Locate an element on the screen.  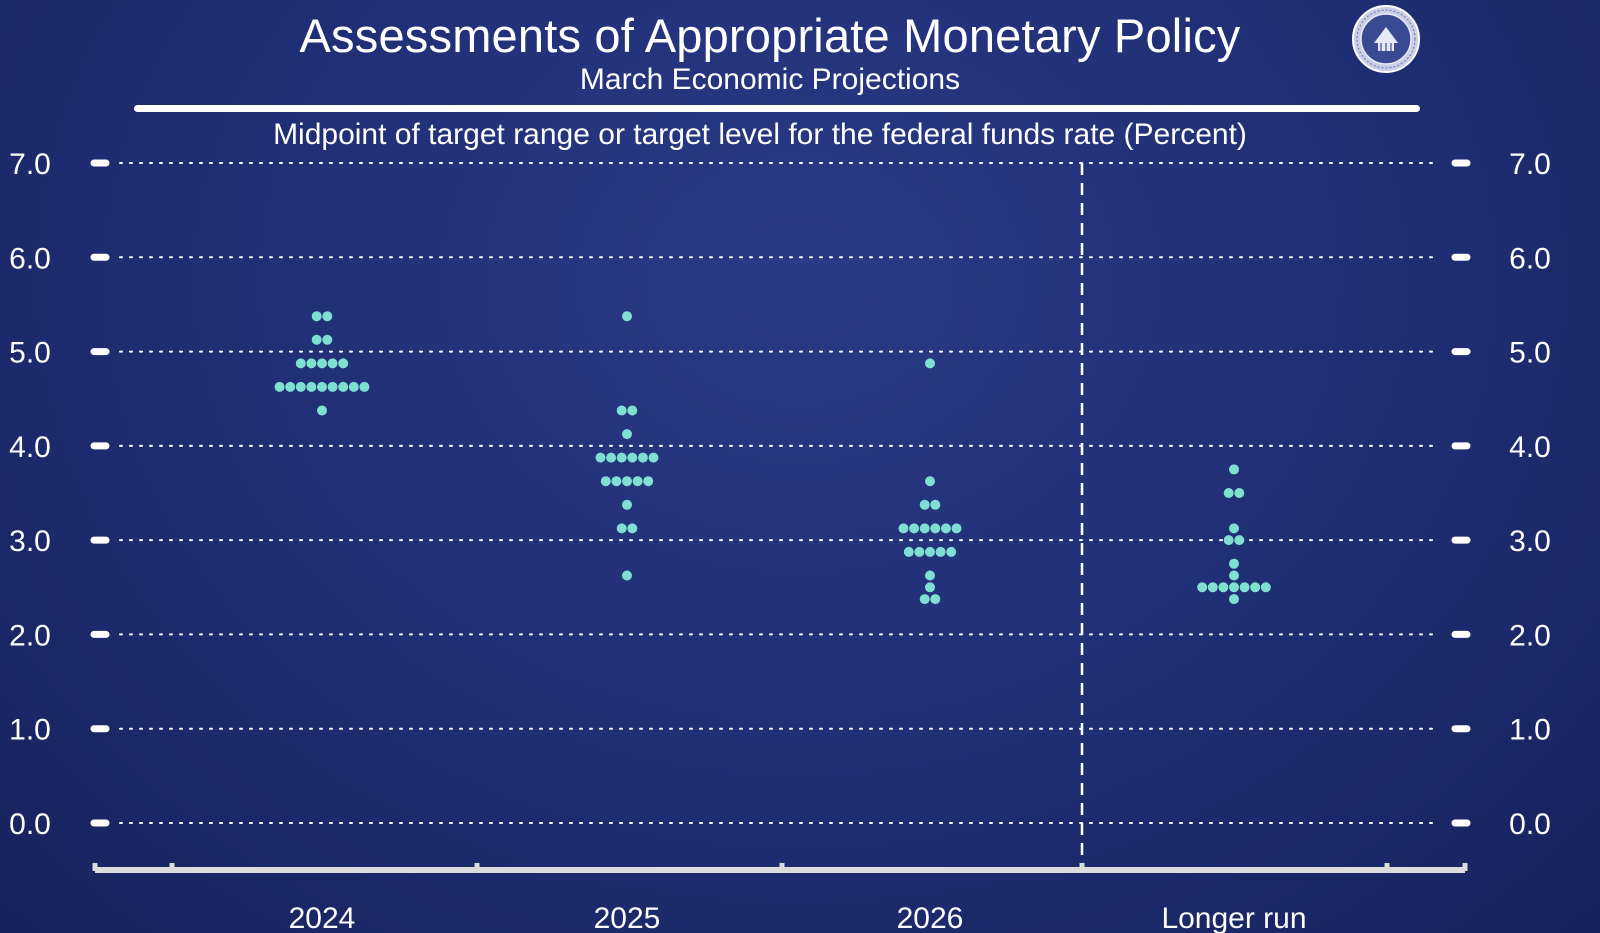
x-category-label: 2024 is located at coordinates (322, 917).